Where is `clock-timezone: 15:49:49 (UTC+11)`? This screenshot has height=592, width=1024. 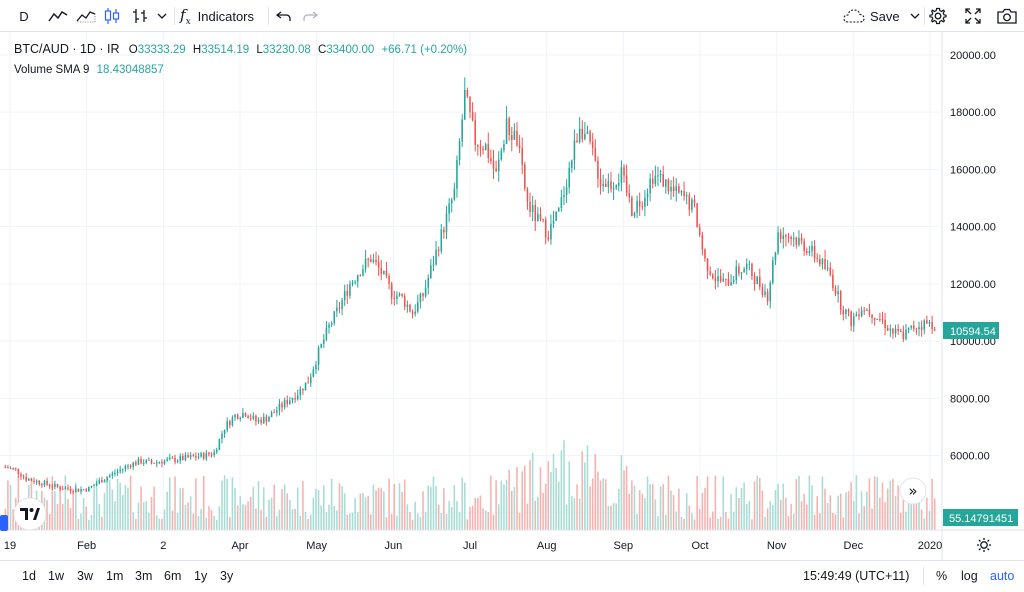
clock-timezone: 15:49:49 (UTC+11) is located at coordinates (856, 576).